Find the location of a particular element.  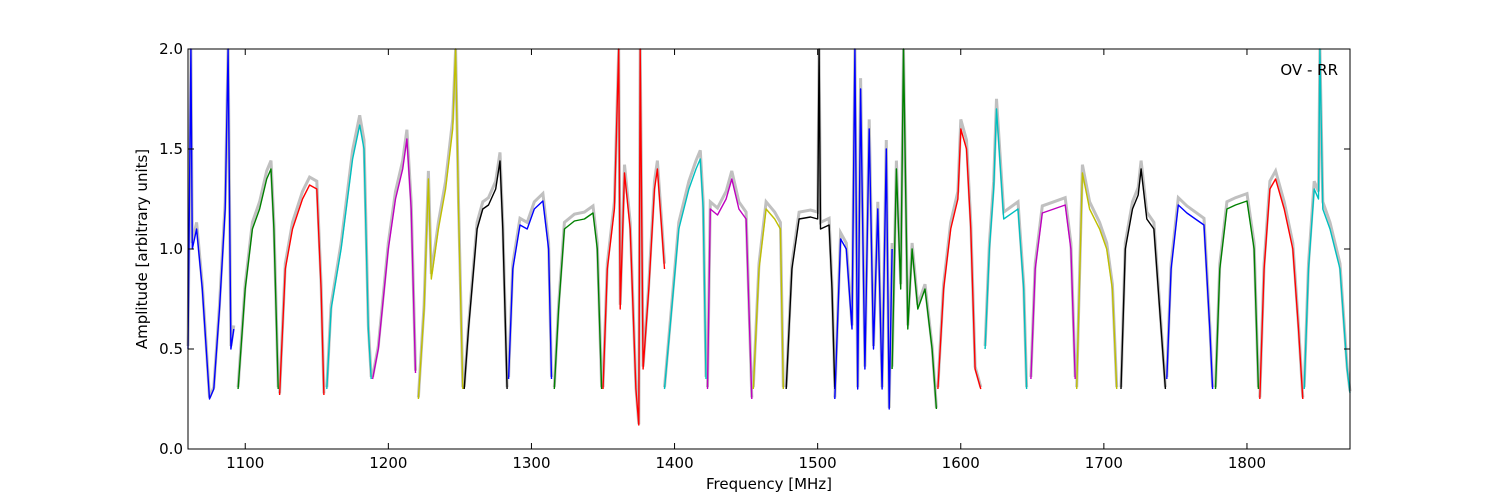

x-tick-label: 1800 is located at coordinates (1247, 463).